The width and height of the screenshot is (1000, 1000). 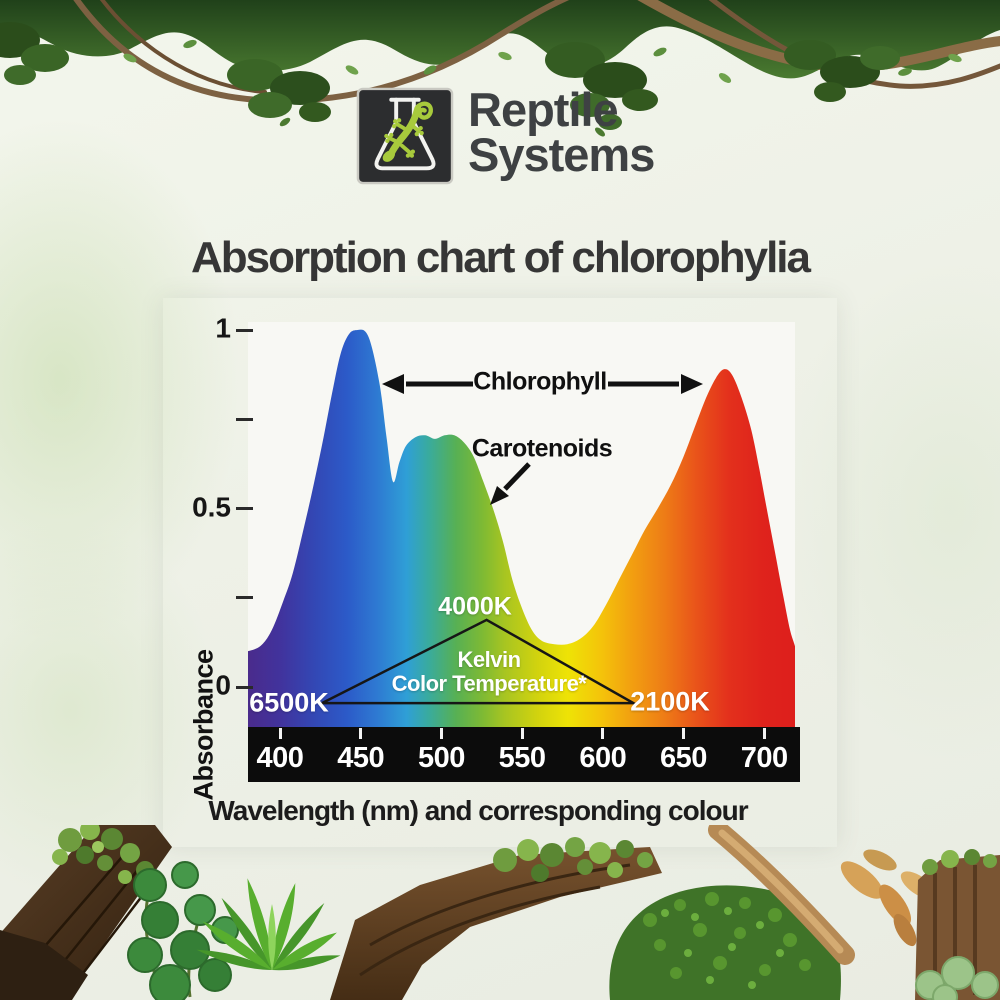 I want to click on kelvin-title-line2: Color Temperature*, so click(x=489, y=683).